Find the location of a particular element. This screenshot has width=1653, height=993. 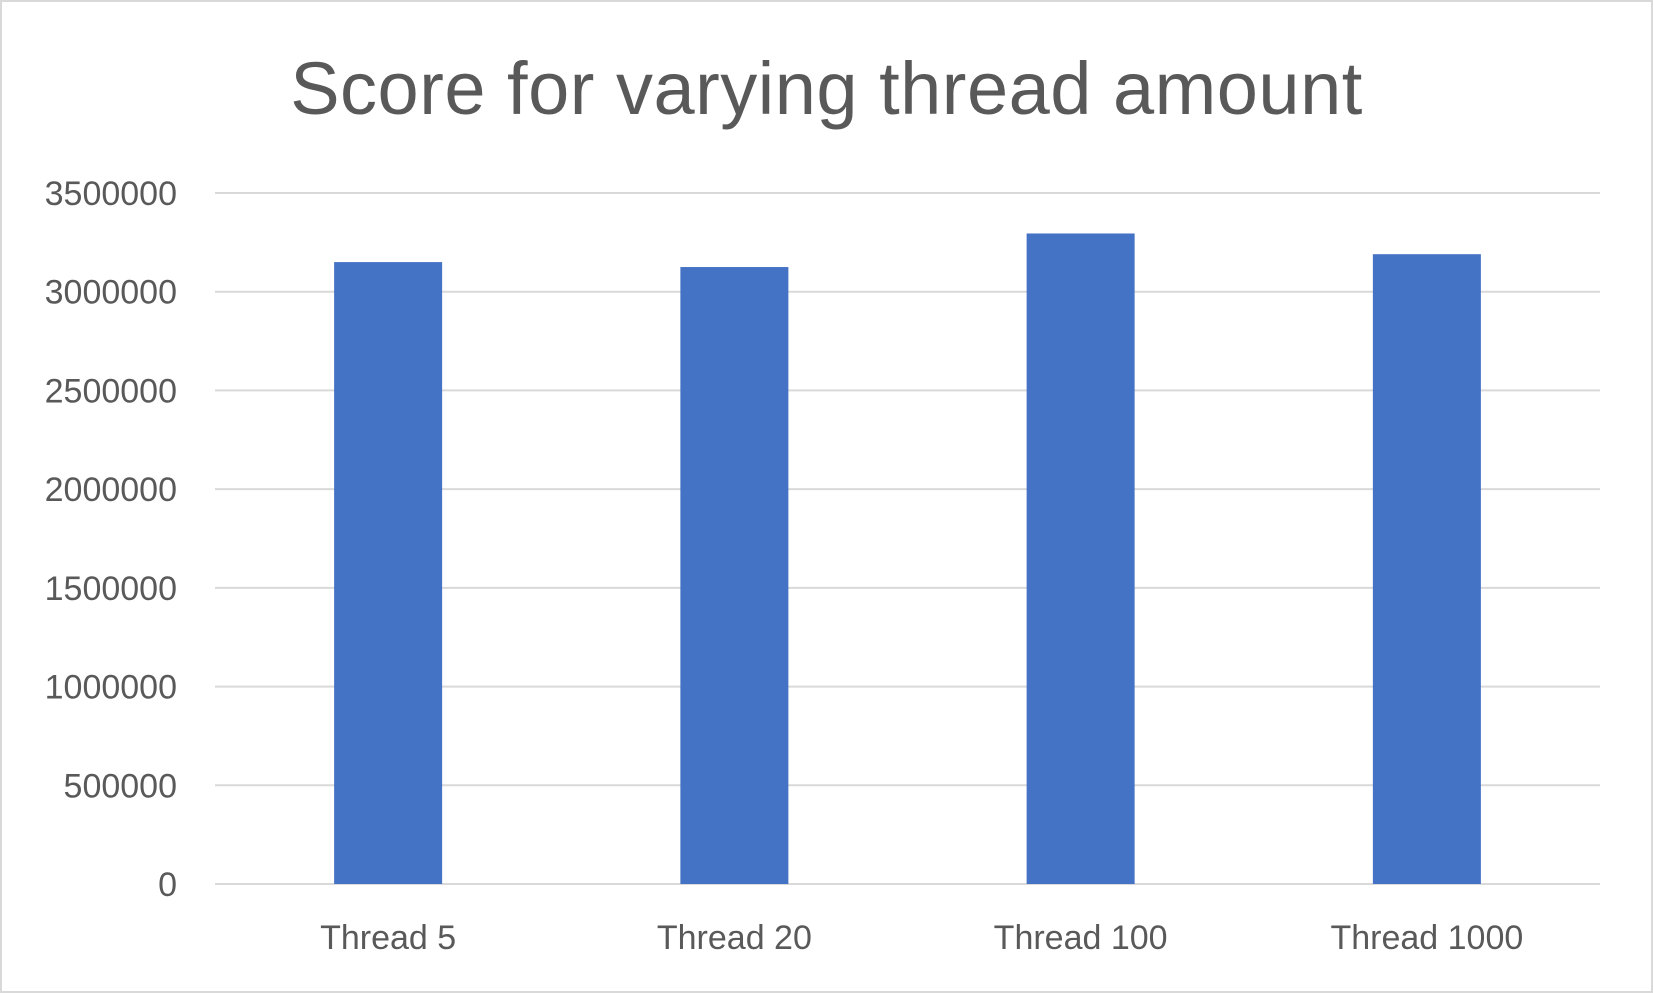

chart-title: Score for varying thread amount is located at coordinates (826, 88).